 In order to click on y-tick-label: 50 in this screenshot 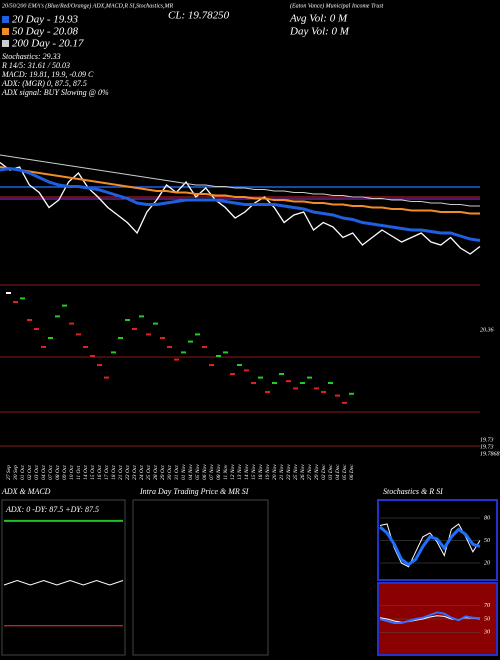, I will do `click(487, 541)`.